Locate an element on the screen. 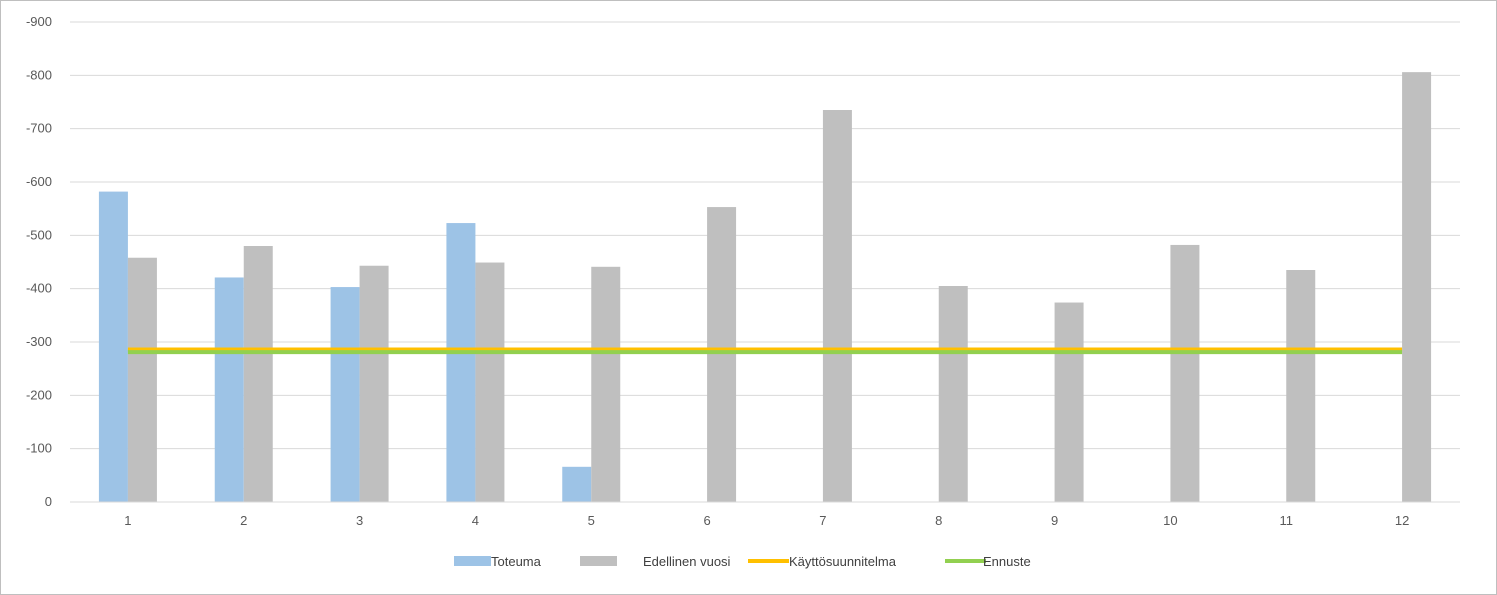  x-tick-label: 1 is located at coordinates (127, 520).